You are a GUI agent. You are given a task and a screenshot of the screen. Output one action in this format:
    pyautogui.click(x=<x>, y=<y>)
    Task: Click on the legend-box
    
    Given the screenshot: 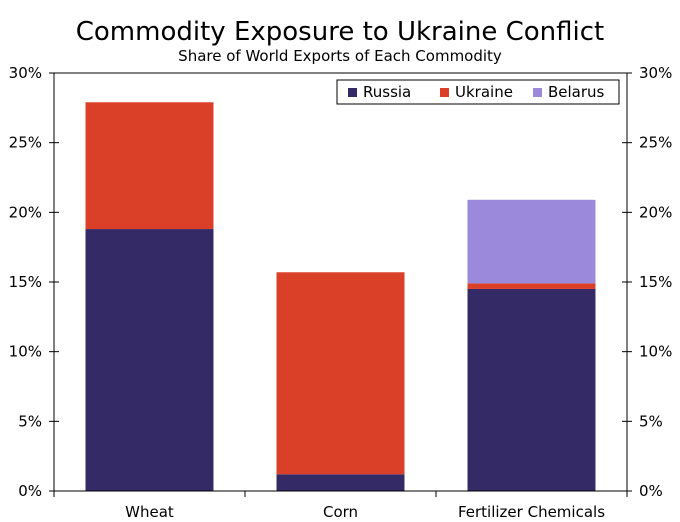 What is the action you would take?
    pyautogui.click(x=478, y=92)
    